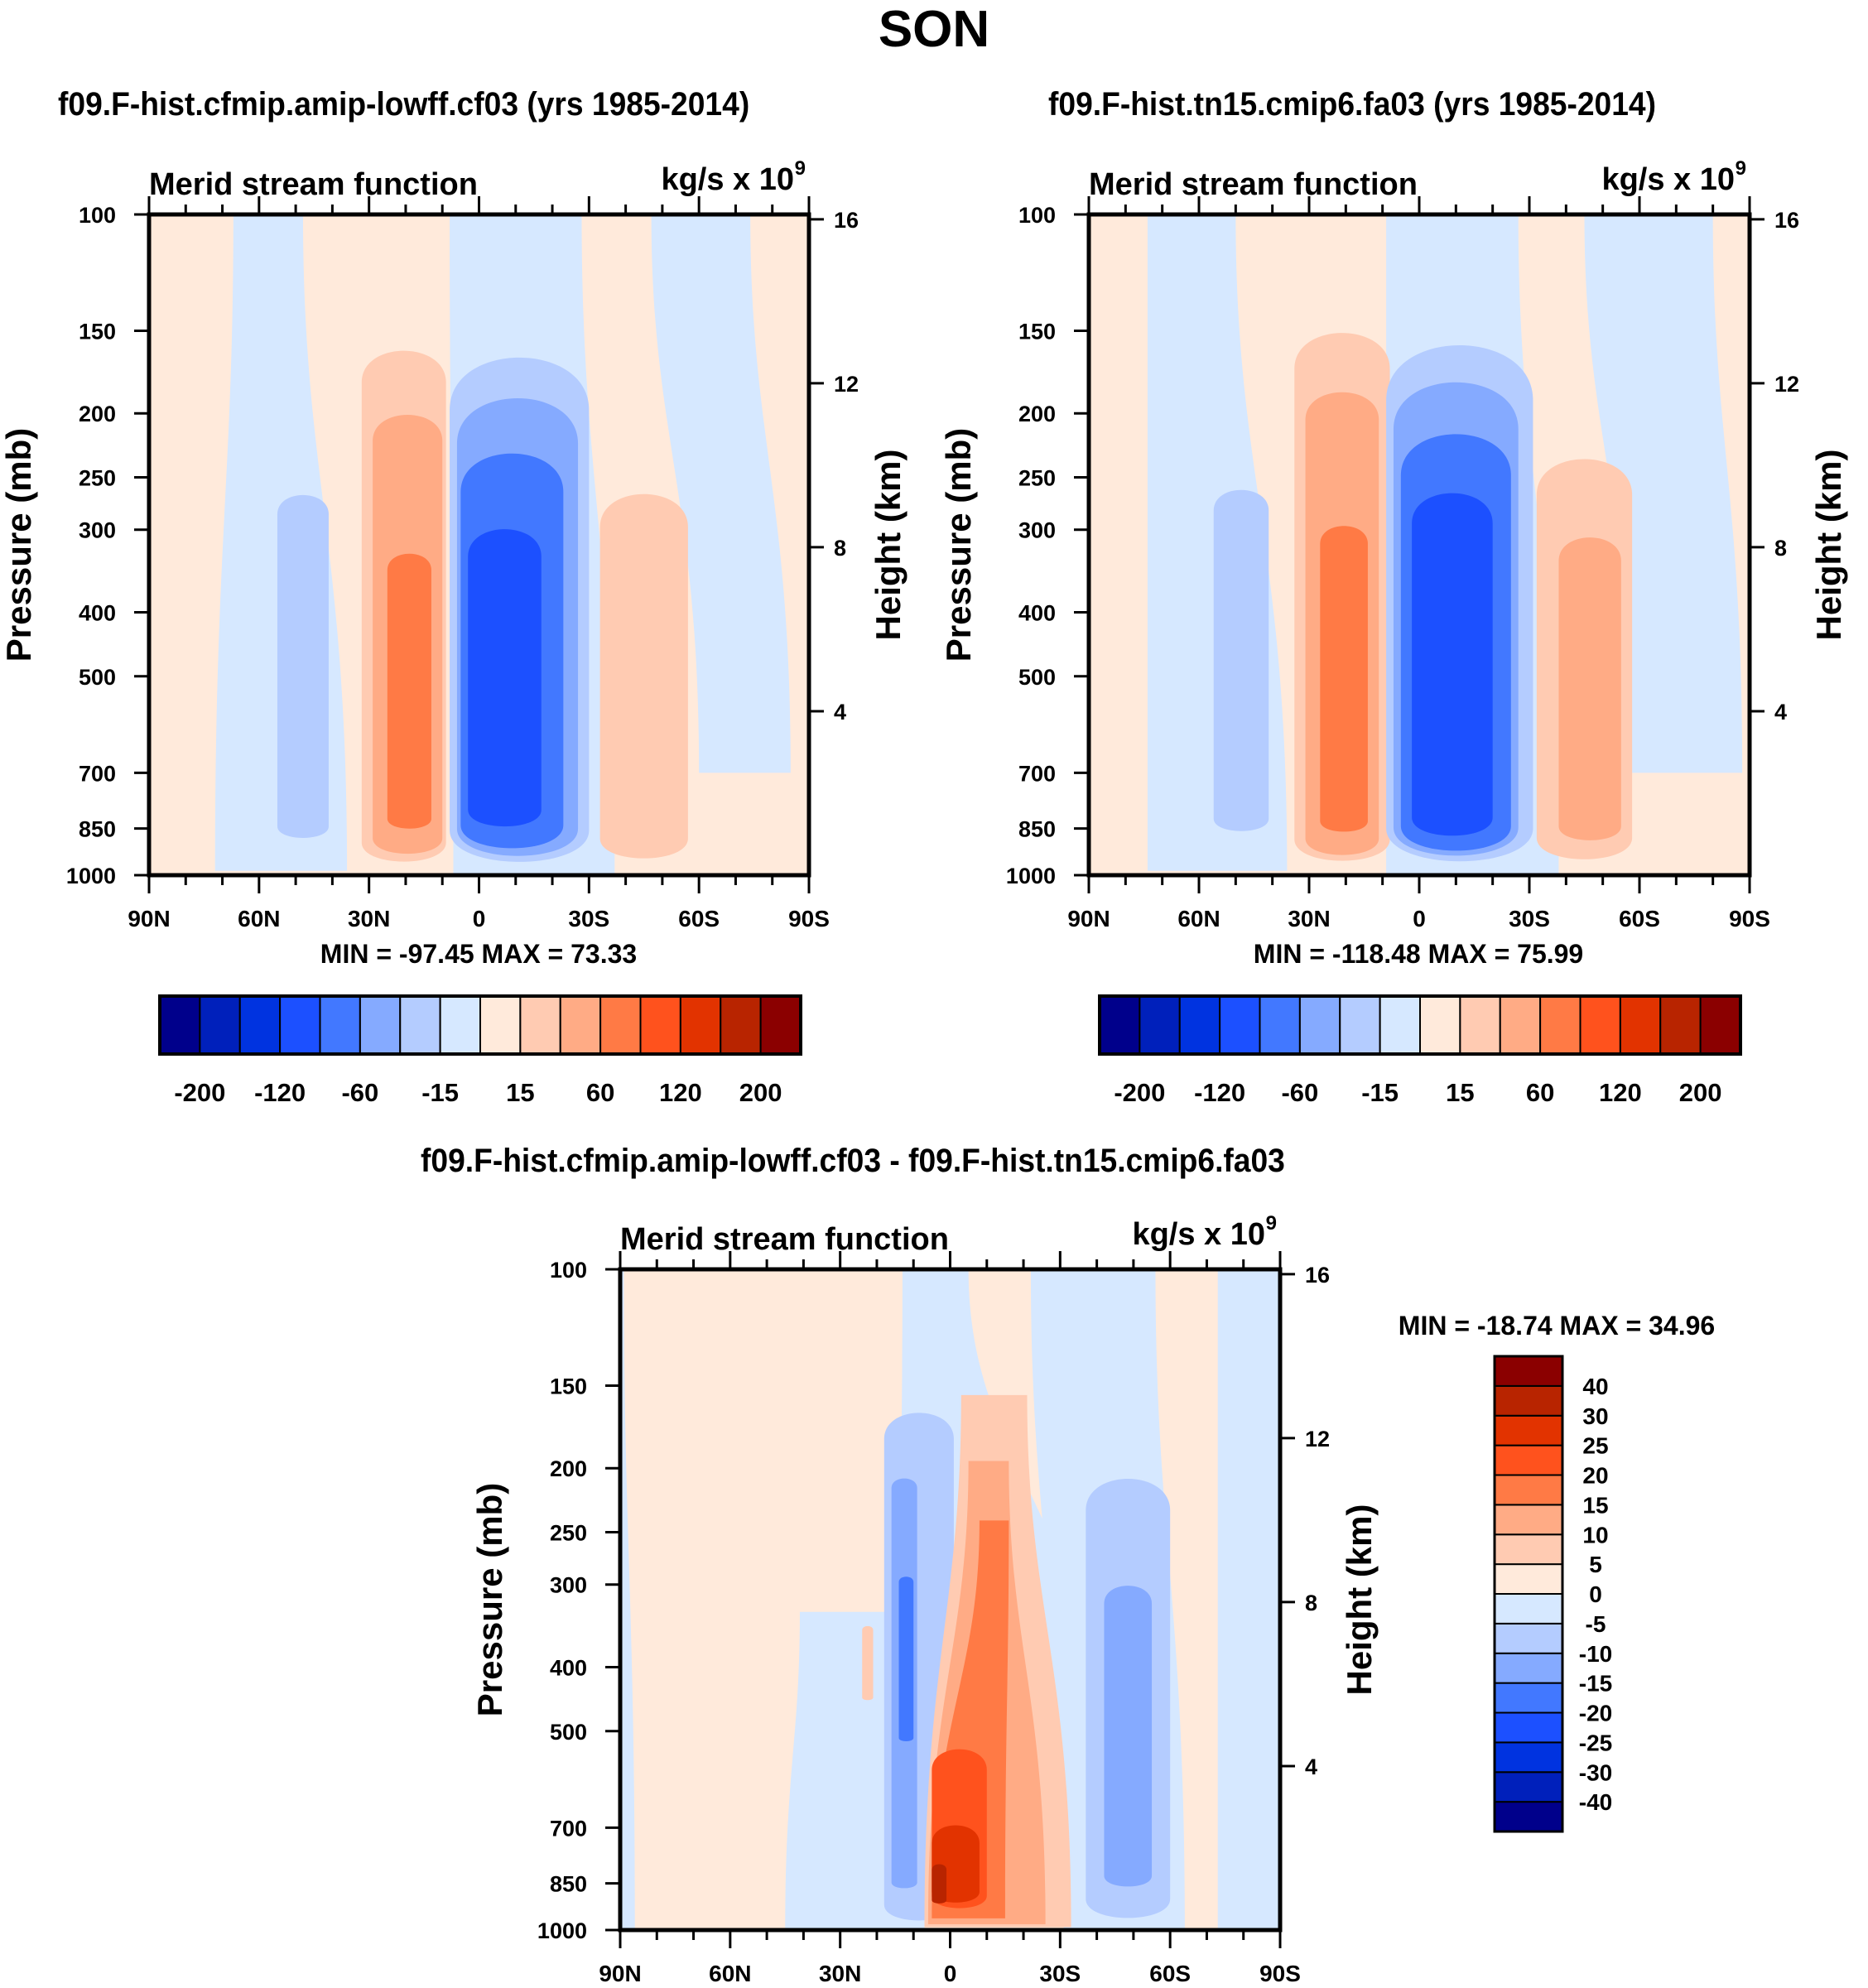 The height and width of the screenshot is (1988, 1868). Describe the element at coordinates (1031, 876) in the screenshot. I see `y-tick-label: 1000` at that location.